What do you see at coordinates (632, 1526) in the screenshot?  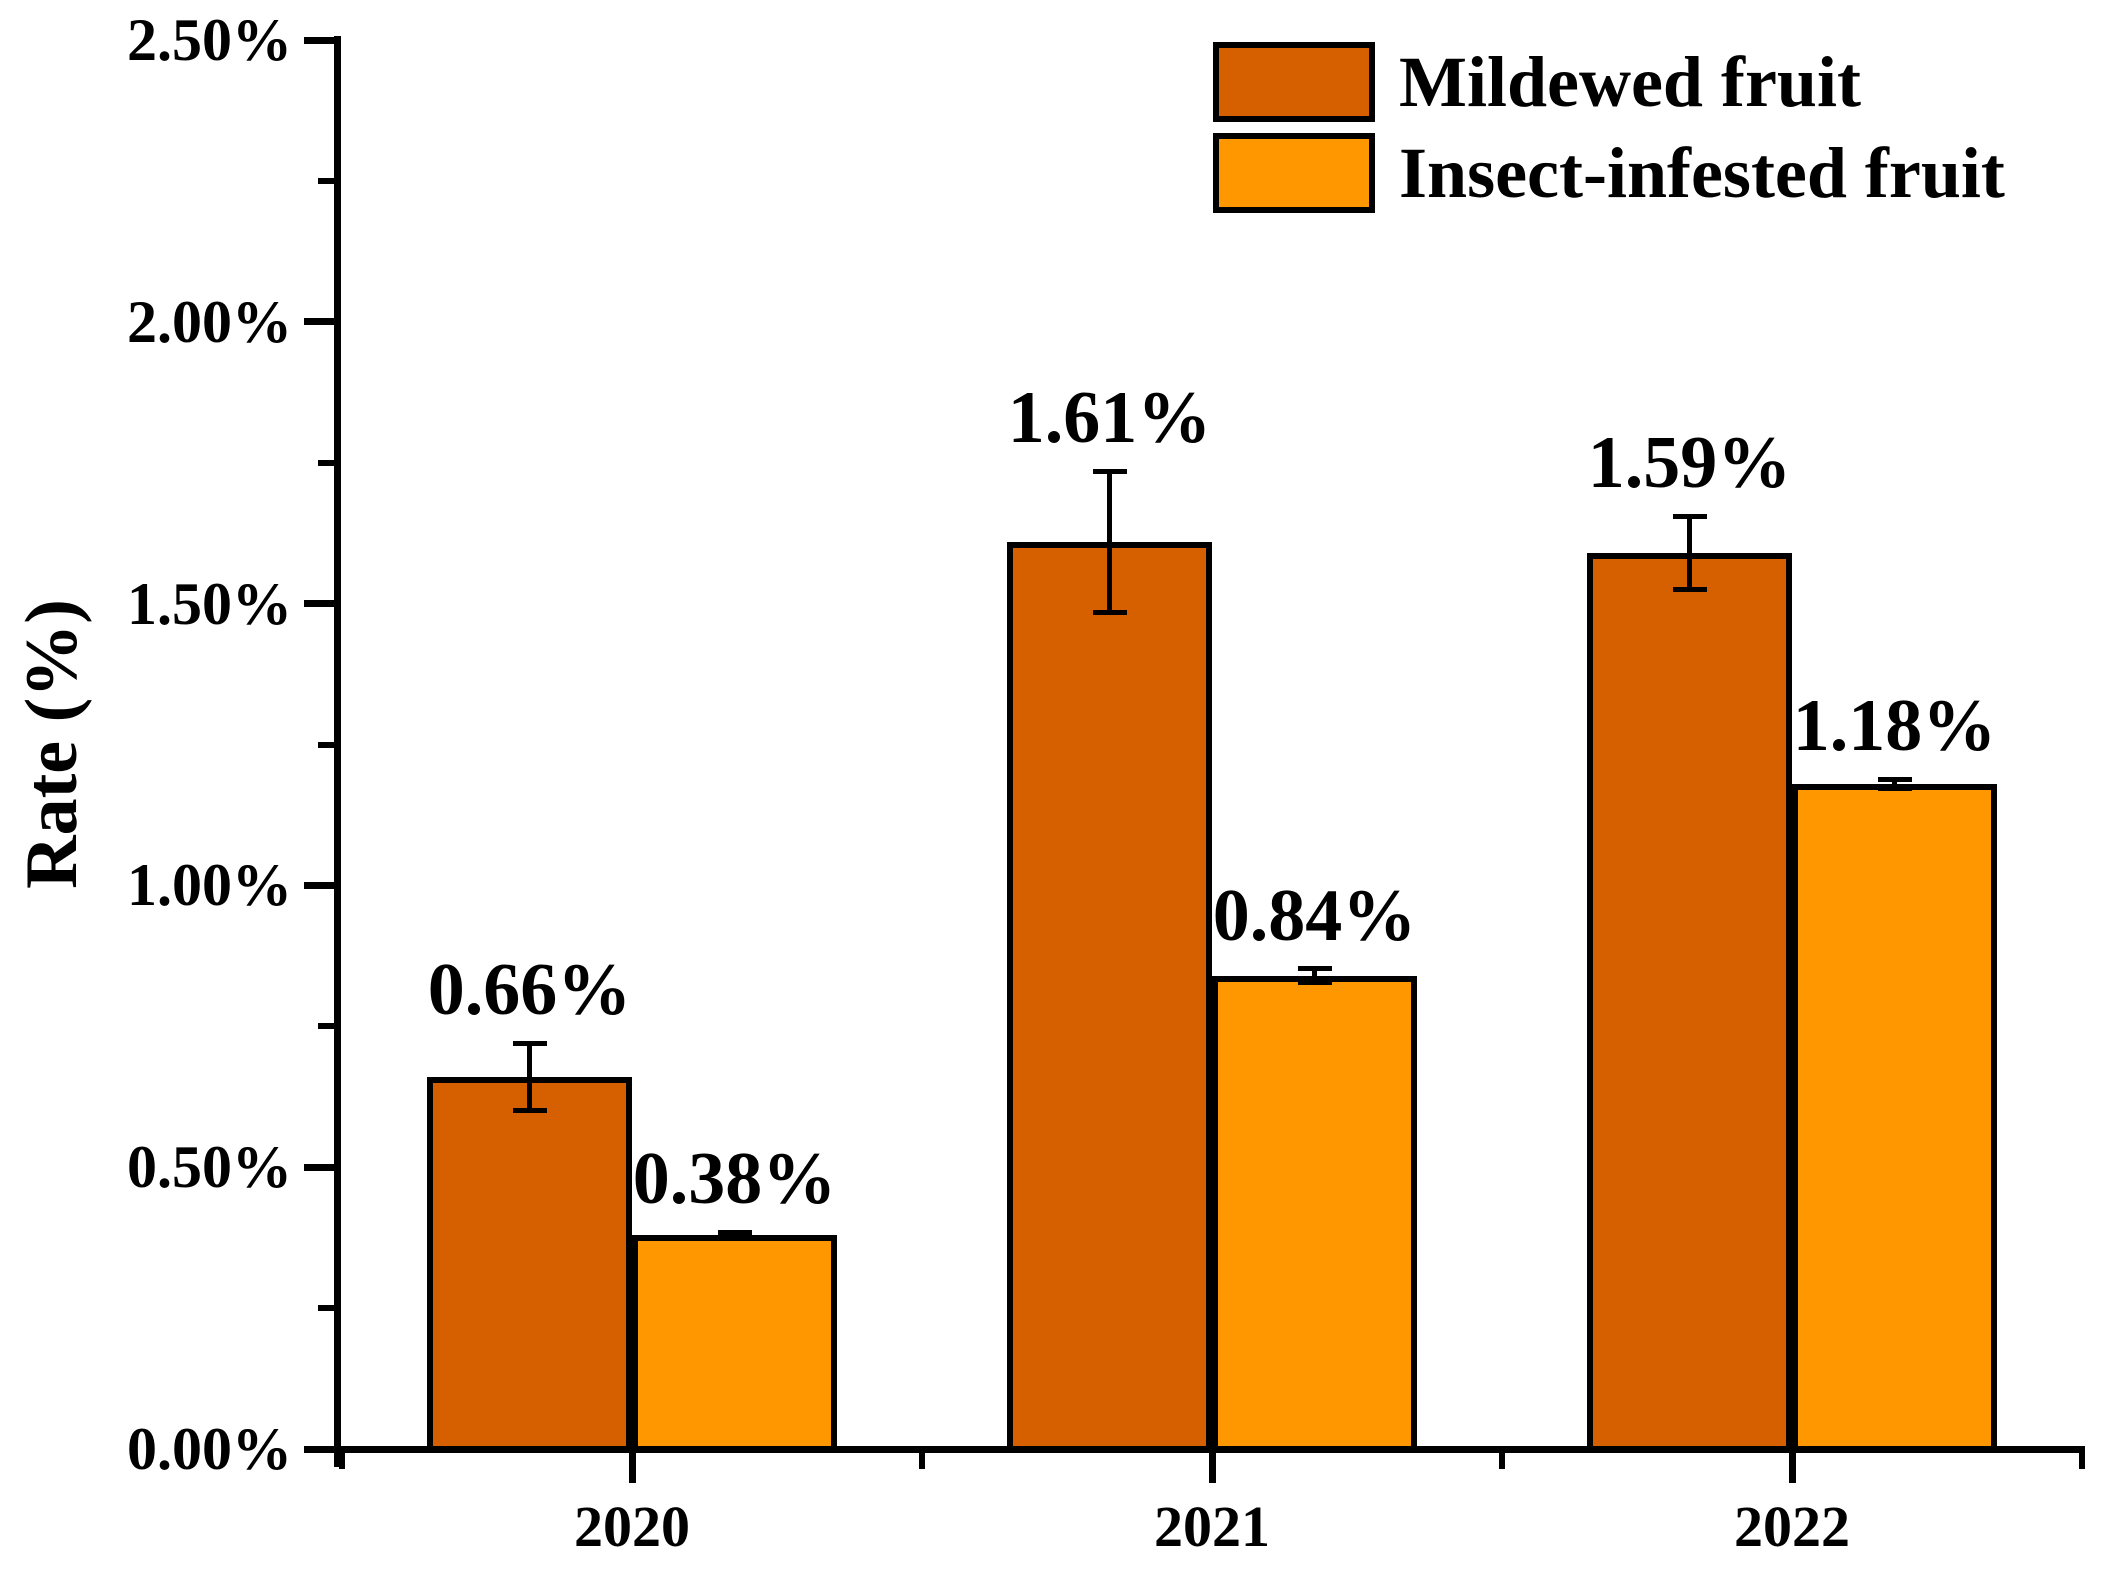 I see `x-axis-category-label: 2020` at bounding box center [632, 1526].